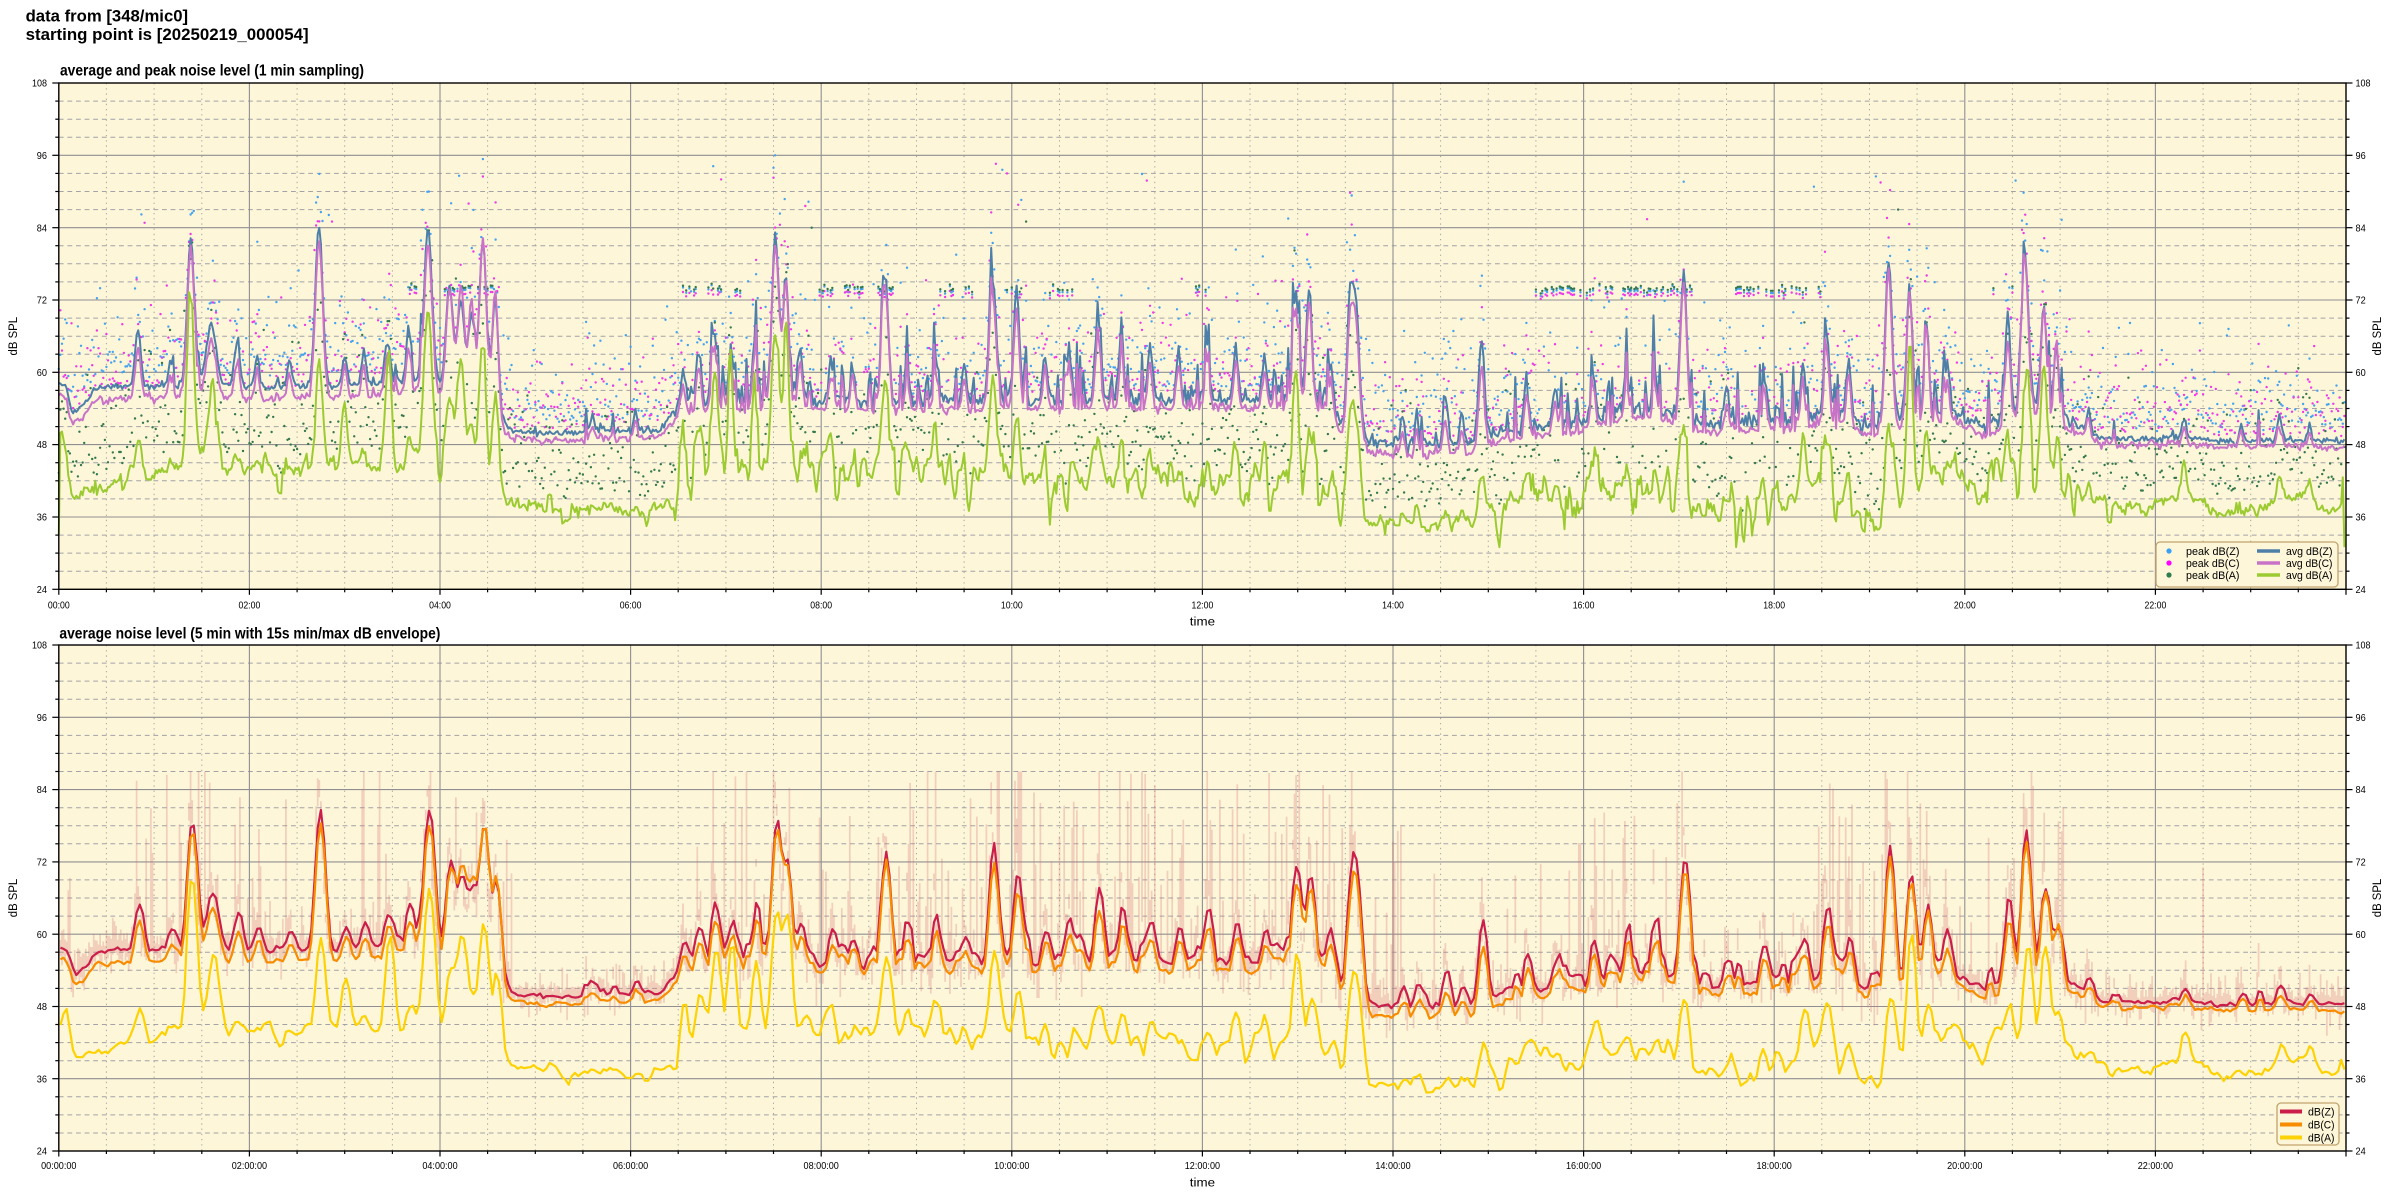 This screenshot has height=1200, width=2400. I want to click on svg-text: dB(Z), so click(2321, 1112).